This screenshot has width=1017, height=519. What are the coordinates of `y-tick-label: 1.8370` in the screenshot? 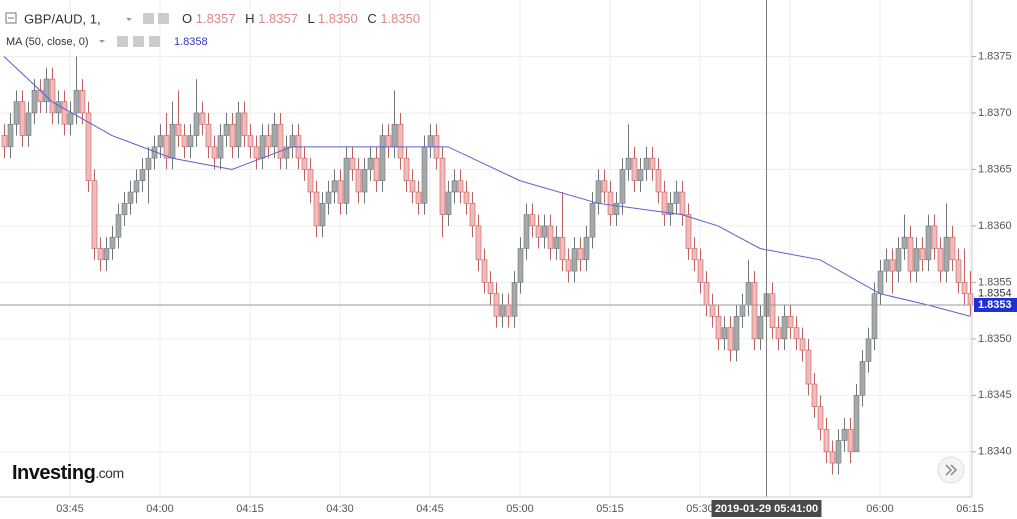 It's located at (995, 113).